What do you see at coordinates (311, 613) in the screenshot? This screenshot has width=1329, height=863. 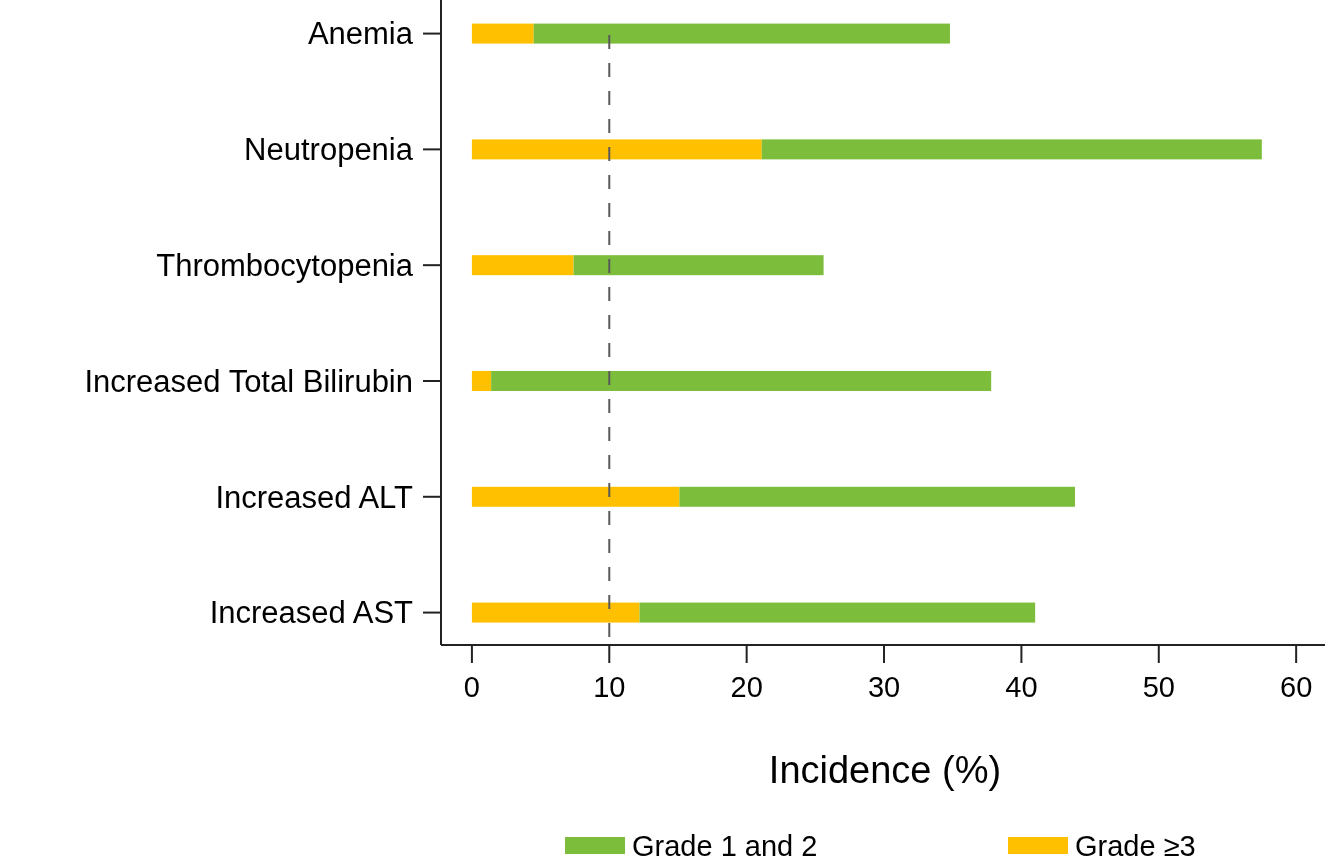 I see `y-tick-label: Increased AST` at bounding box center [311, 613].